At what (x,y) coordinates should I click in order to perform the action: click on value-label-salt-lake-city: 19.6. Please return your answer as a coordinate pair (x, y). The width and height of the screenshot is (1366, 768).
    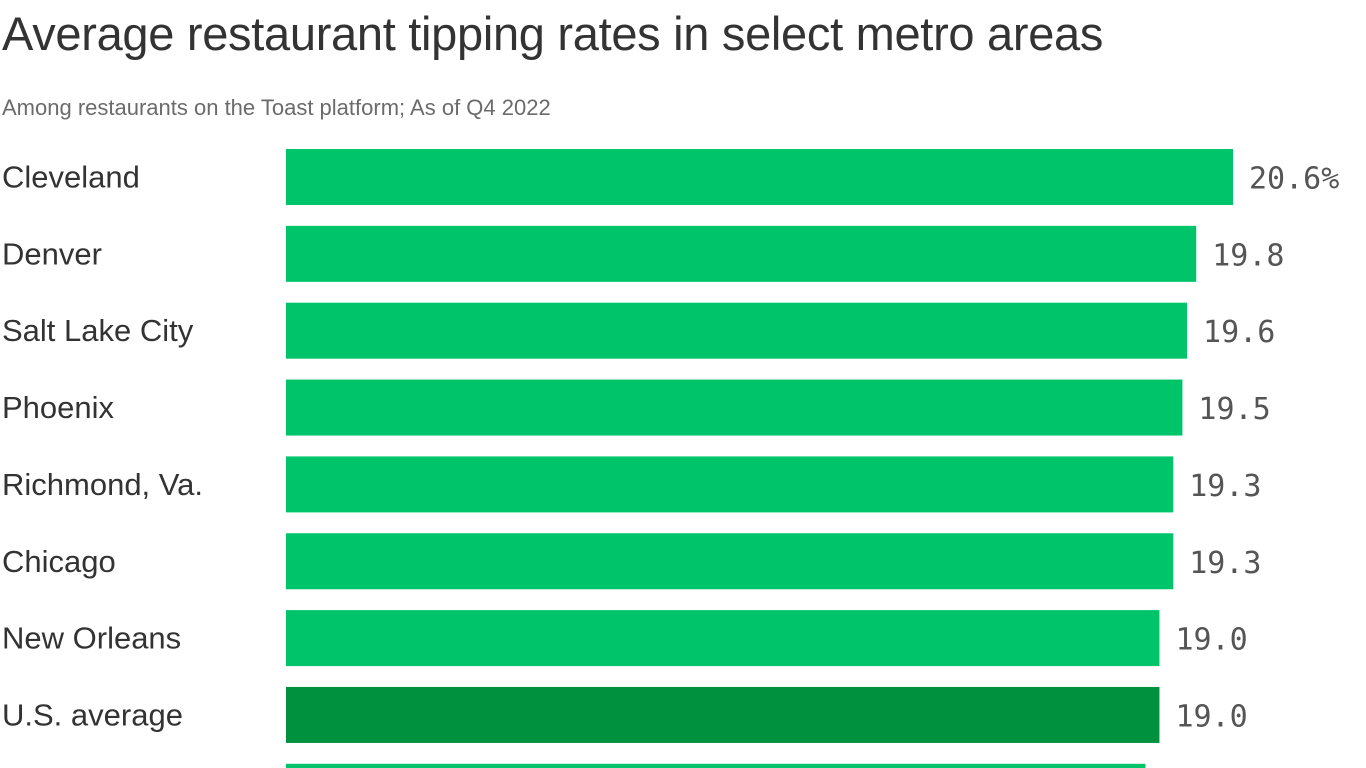
    Looking at the image, I should click on (1239, 332).